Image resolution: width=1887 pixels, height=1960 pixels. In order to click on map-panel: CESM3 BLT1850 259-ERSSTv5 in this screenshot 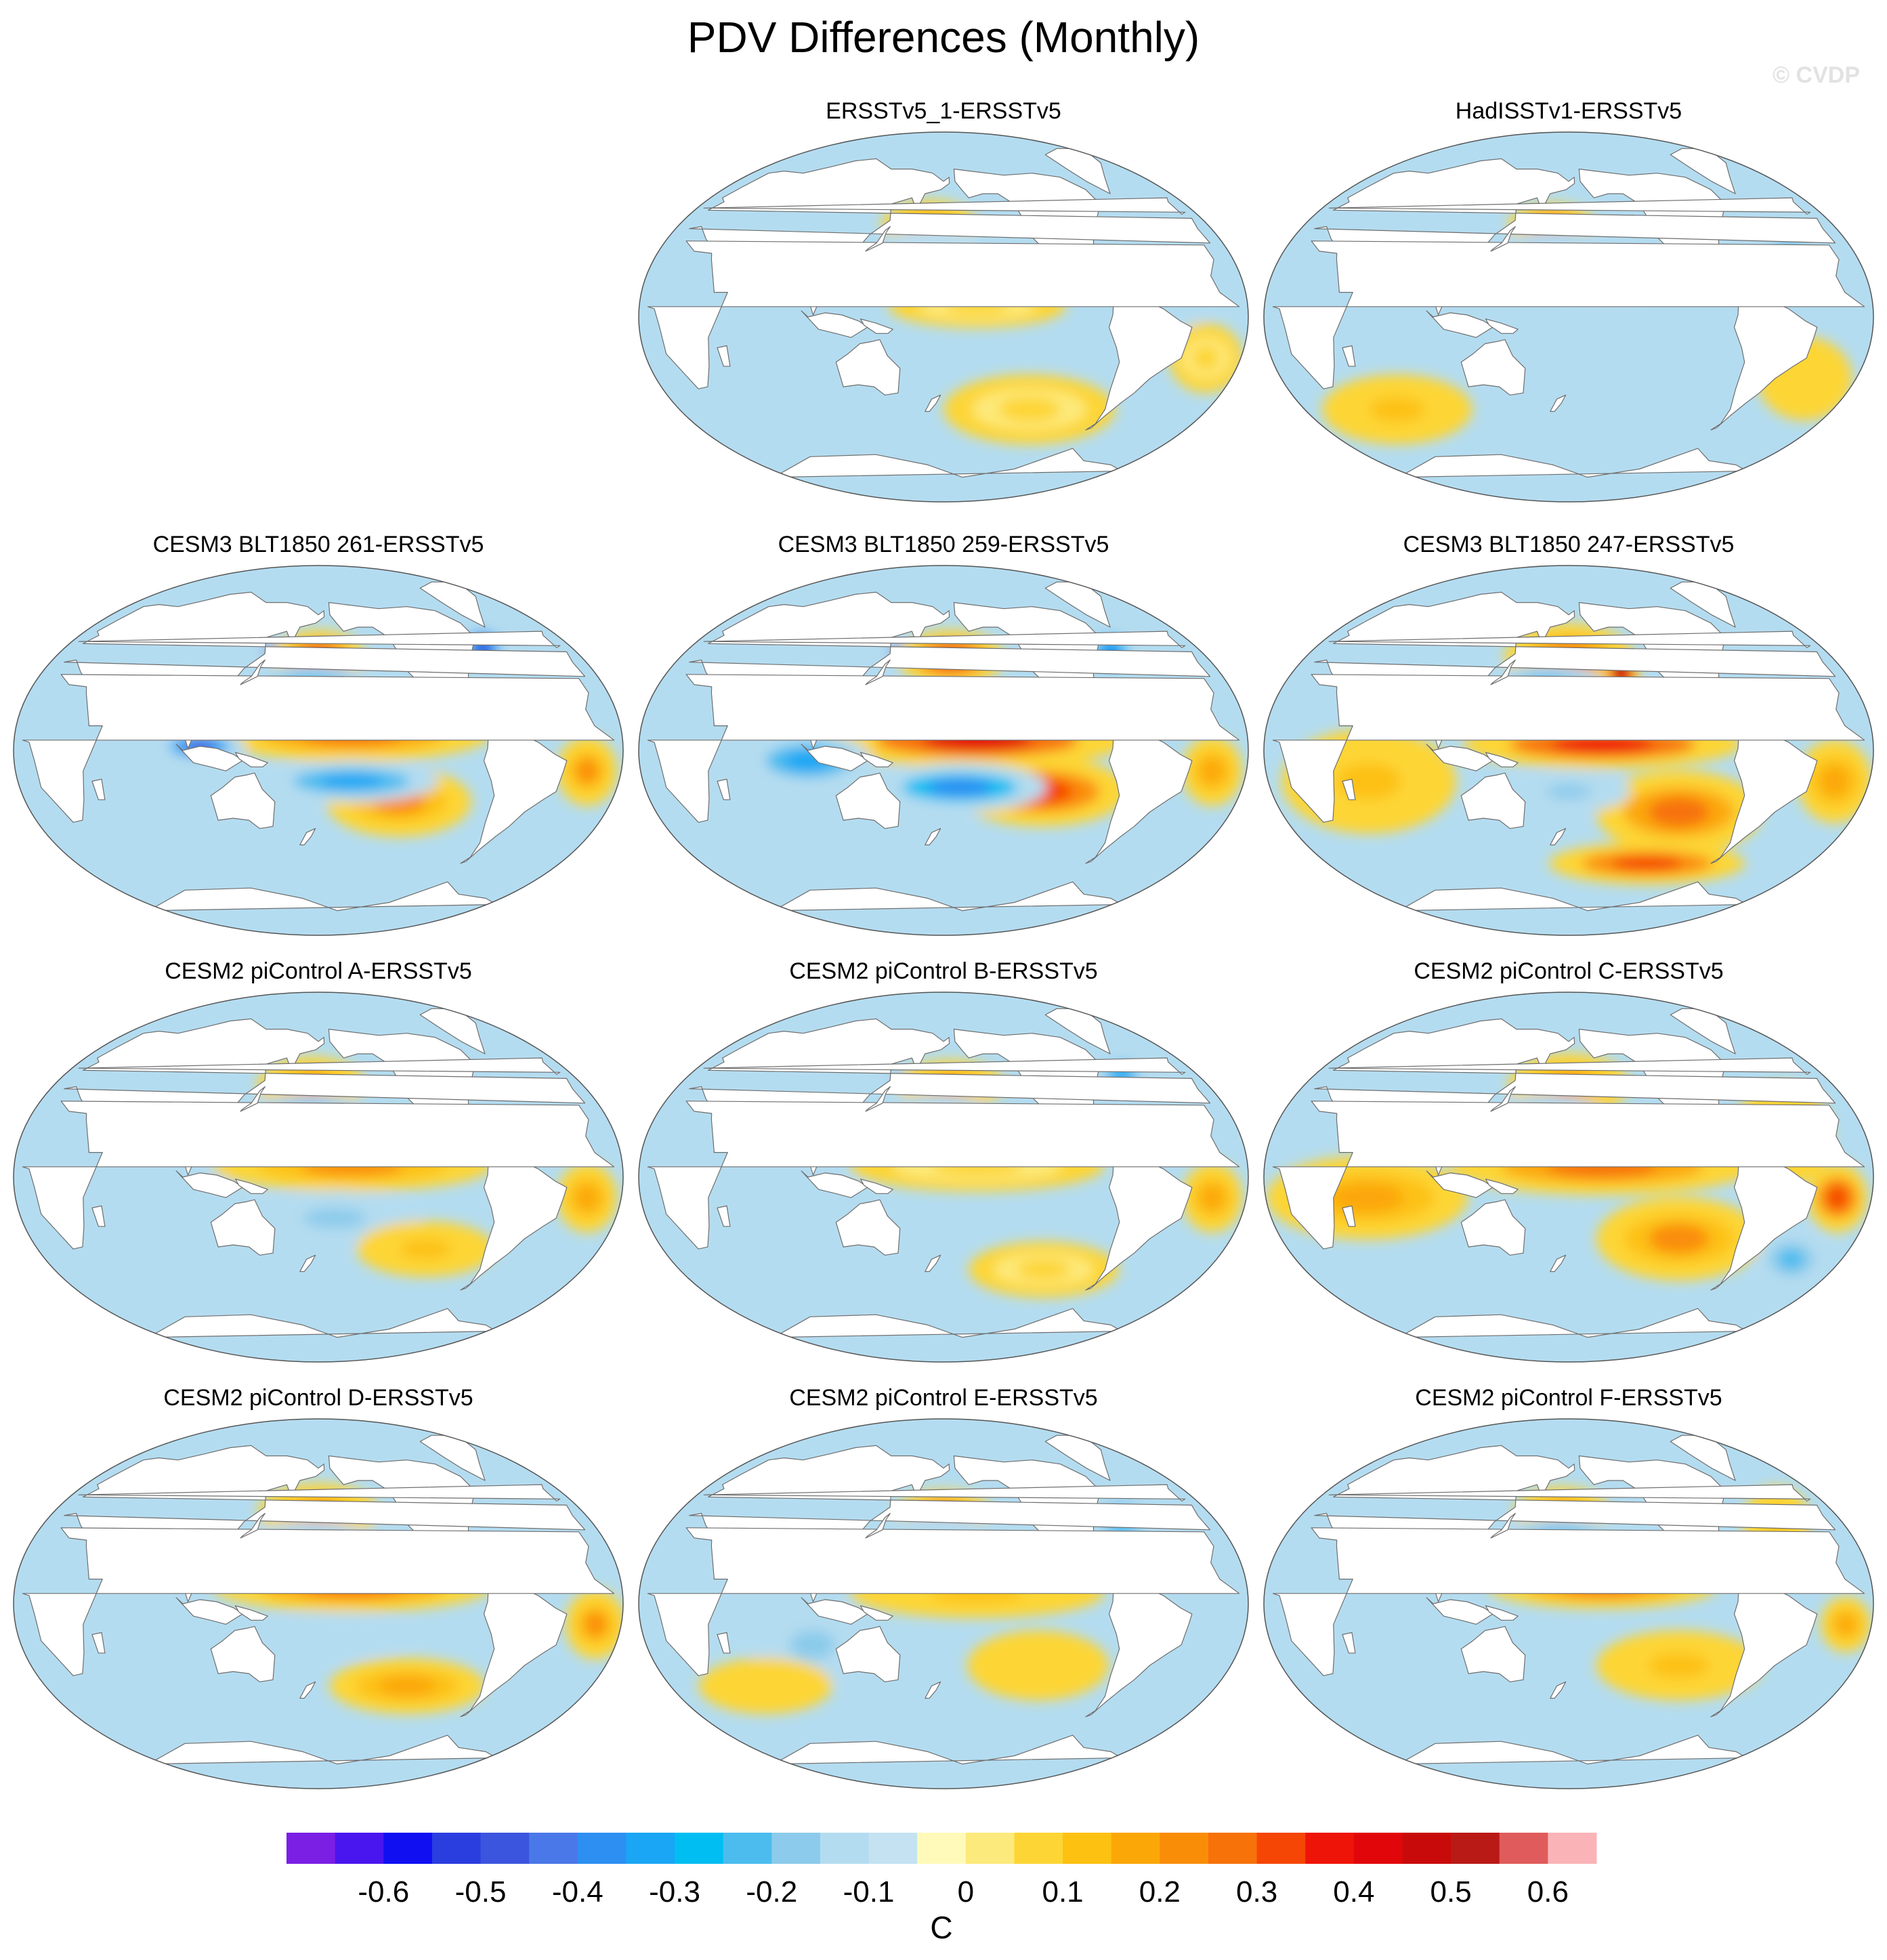, I will do `click(944, 735)`.